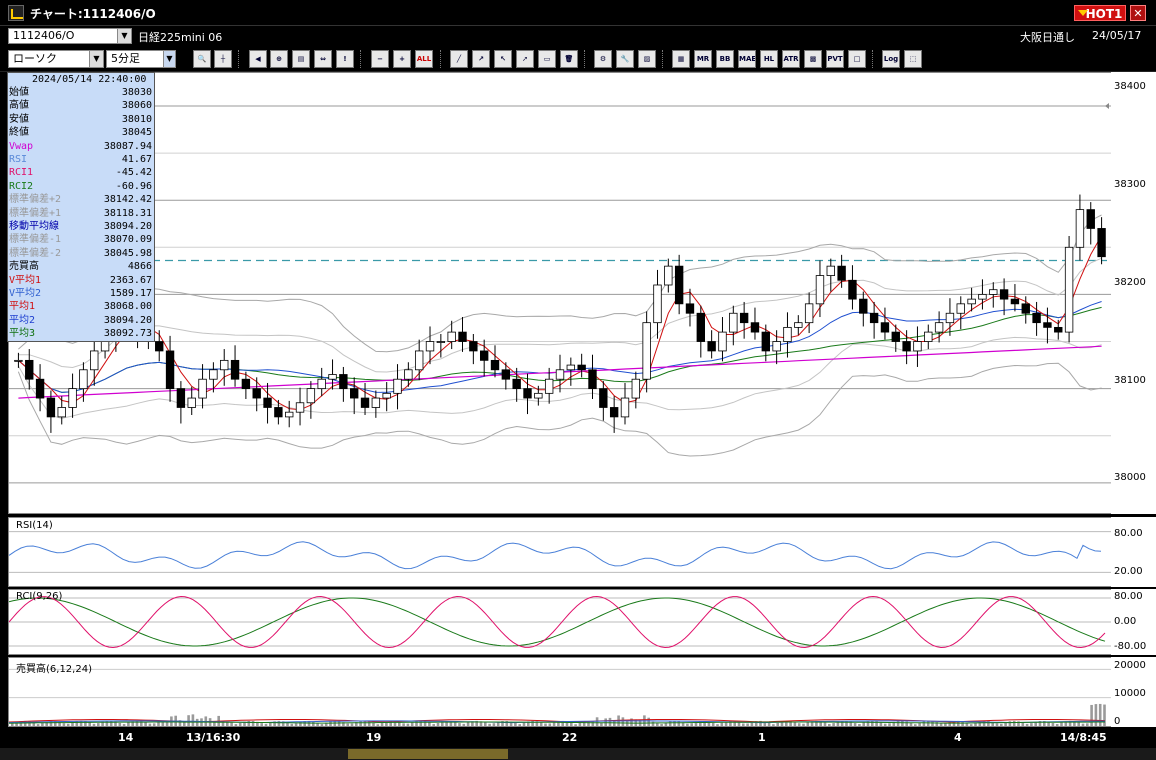  Describe the element at coordinates (1107, 105) in the screenshot. I see `axis-marker` at that location.